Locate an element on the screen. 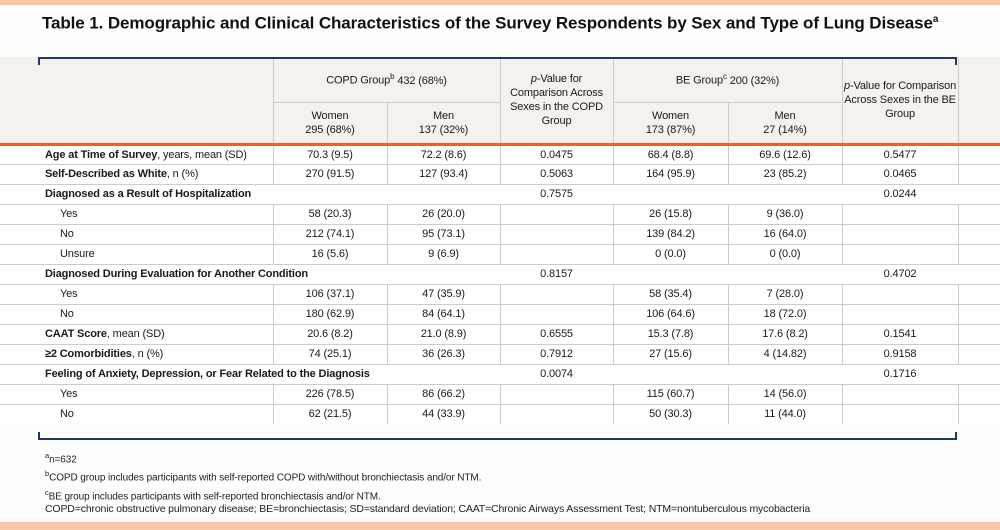 This screenshot has width=1000, height=530. footnote-c-marker: c is located at coordinates (47, 492).